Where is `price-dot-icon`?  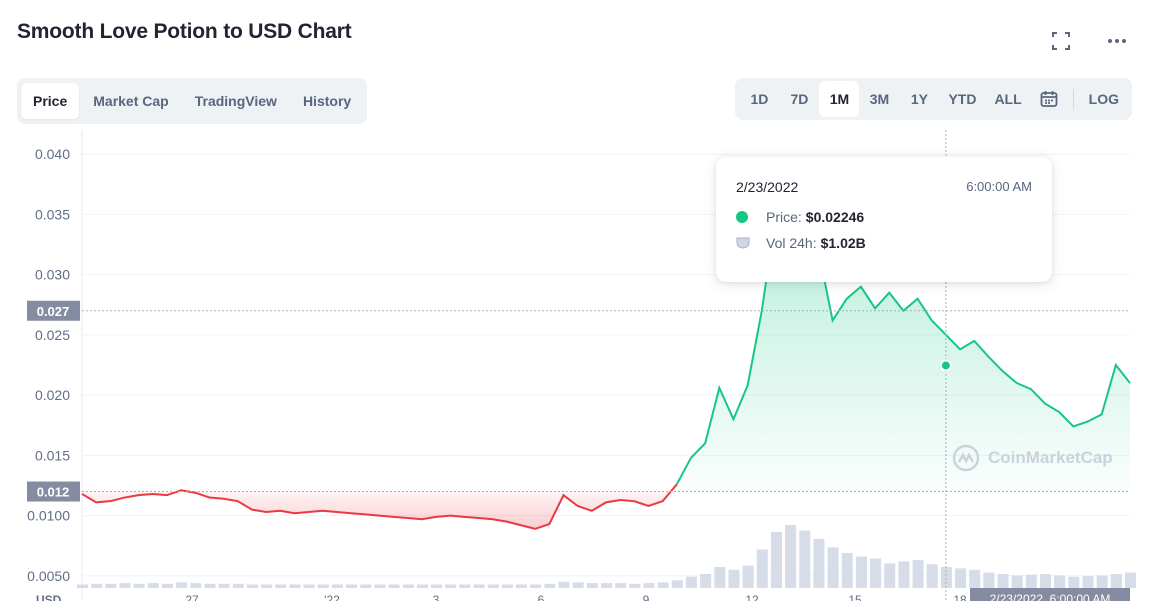
price-dot-icon is located at coordinates (742, 217).